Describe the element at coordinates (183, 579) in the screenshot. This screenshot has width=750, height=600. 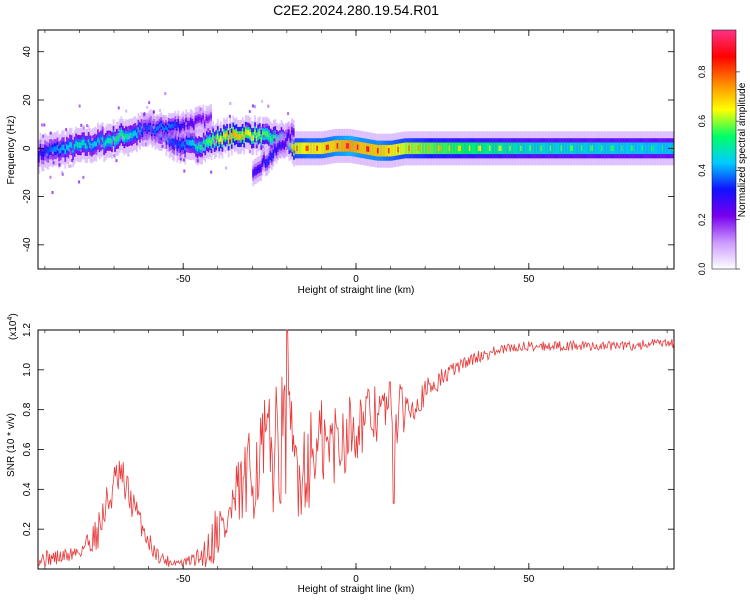
I see `x-tick-label: -50` at that location.